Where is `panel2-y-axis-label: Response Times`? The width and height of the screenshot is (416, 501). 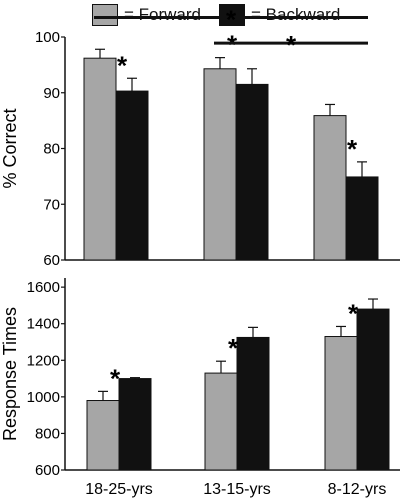
panel2-y-axis-label: Response Times is located at coordinates (10, 374).